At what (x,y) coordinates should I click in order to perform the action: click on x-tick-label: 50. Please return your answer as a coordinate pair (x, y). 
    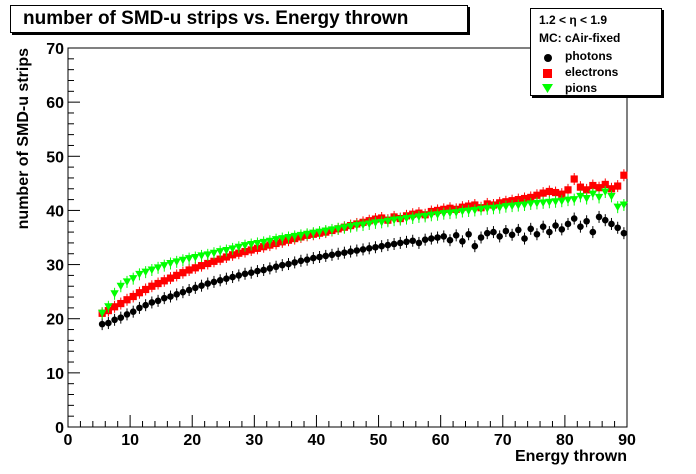
    Looking at the image, I should click on (379, 440).